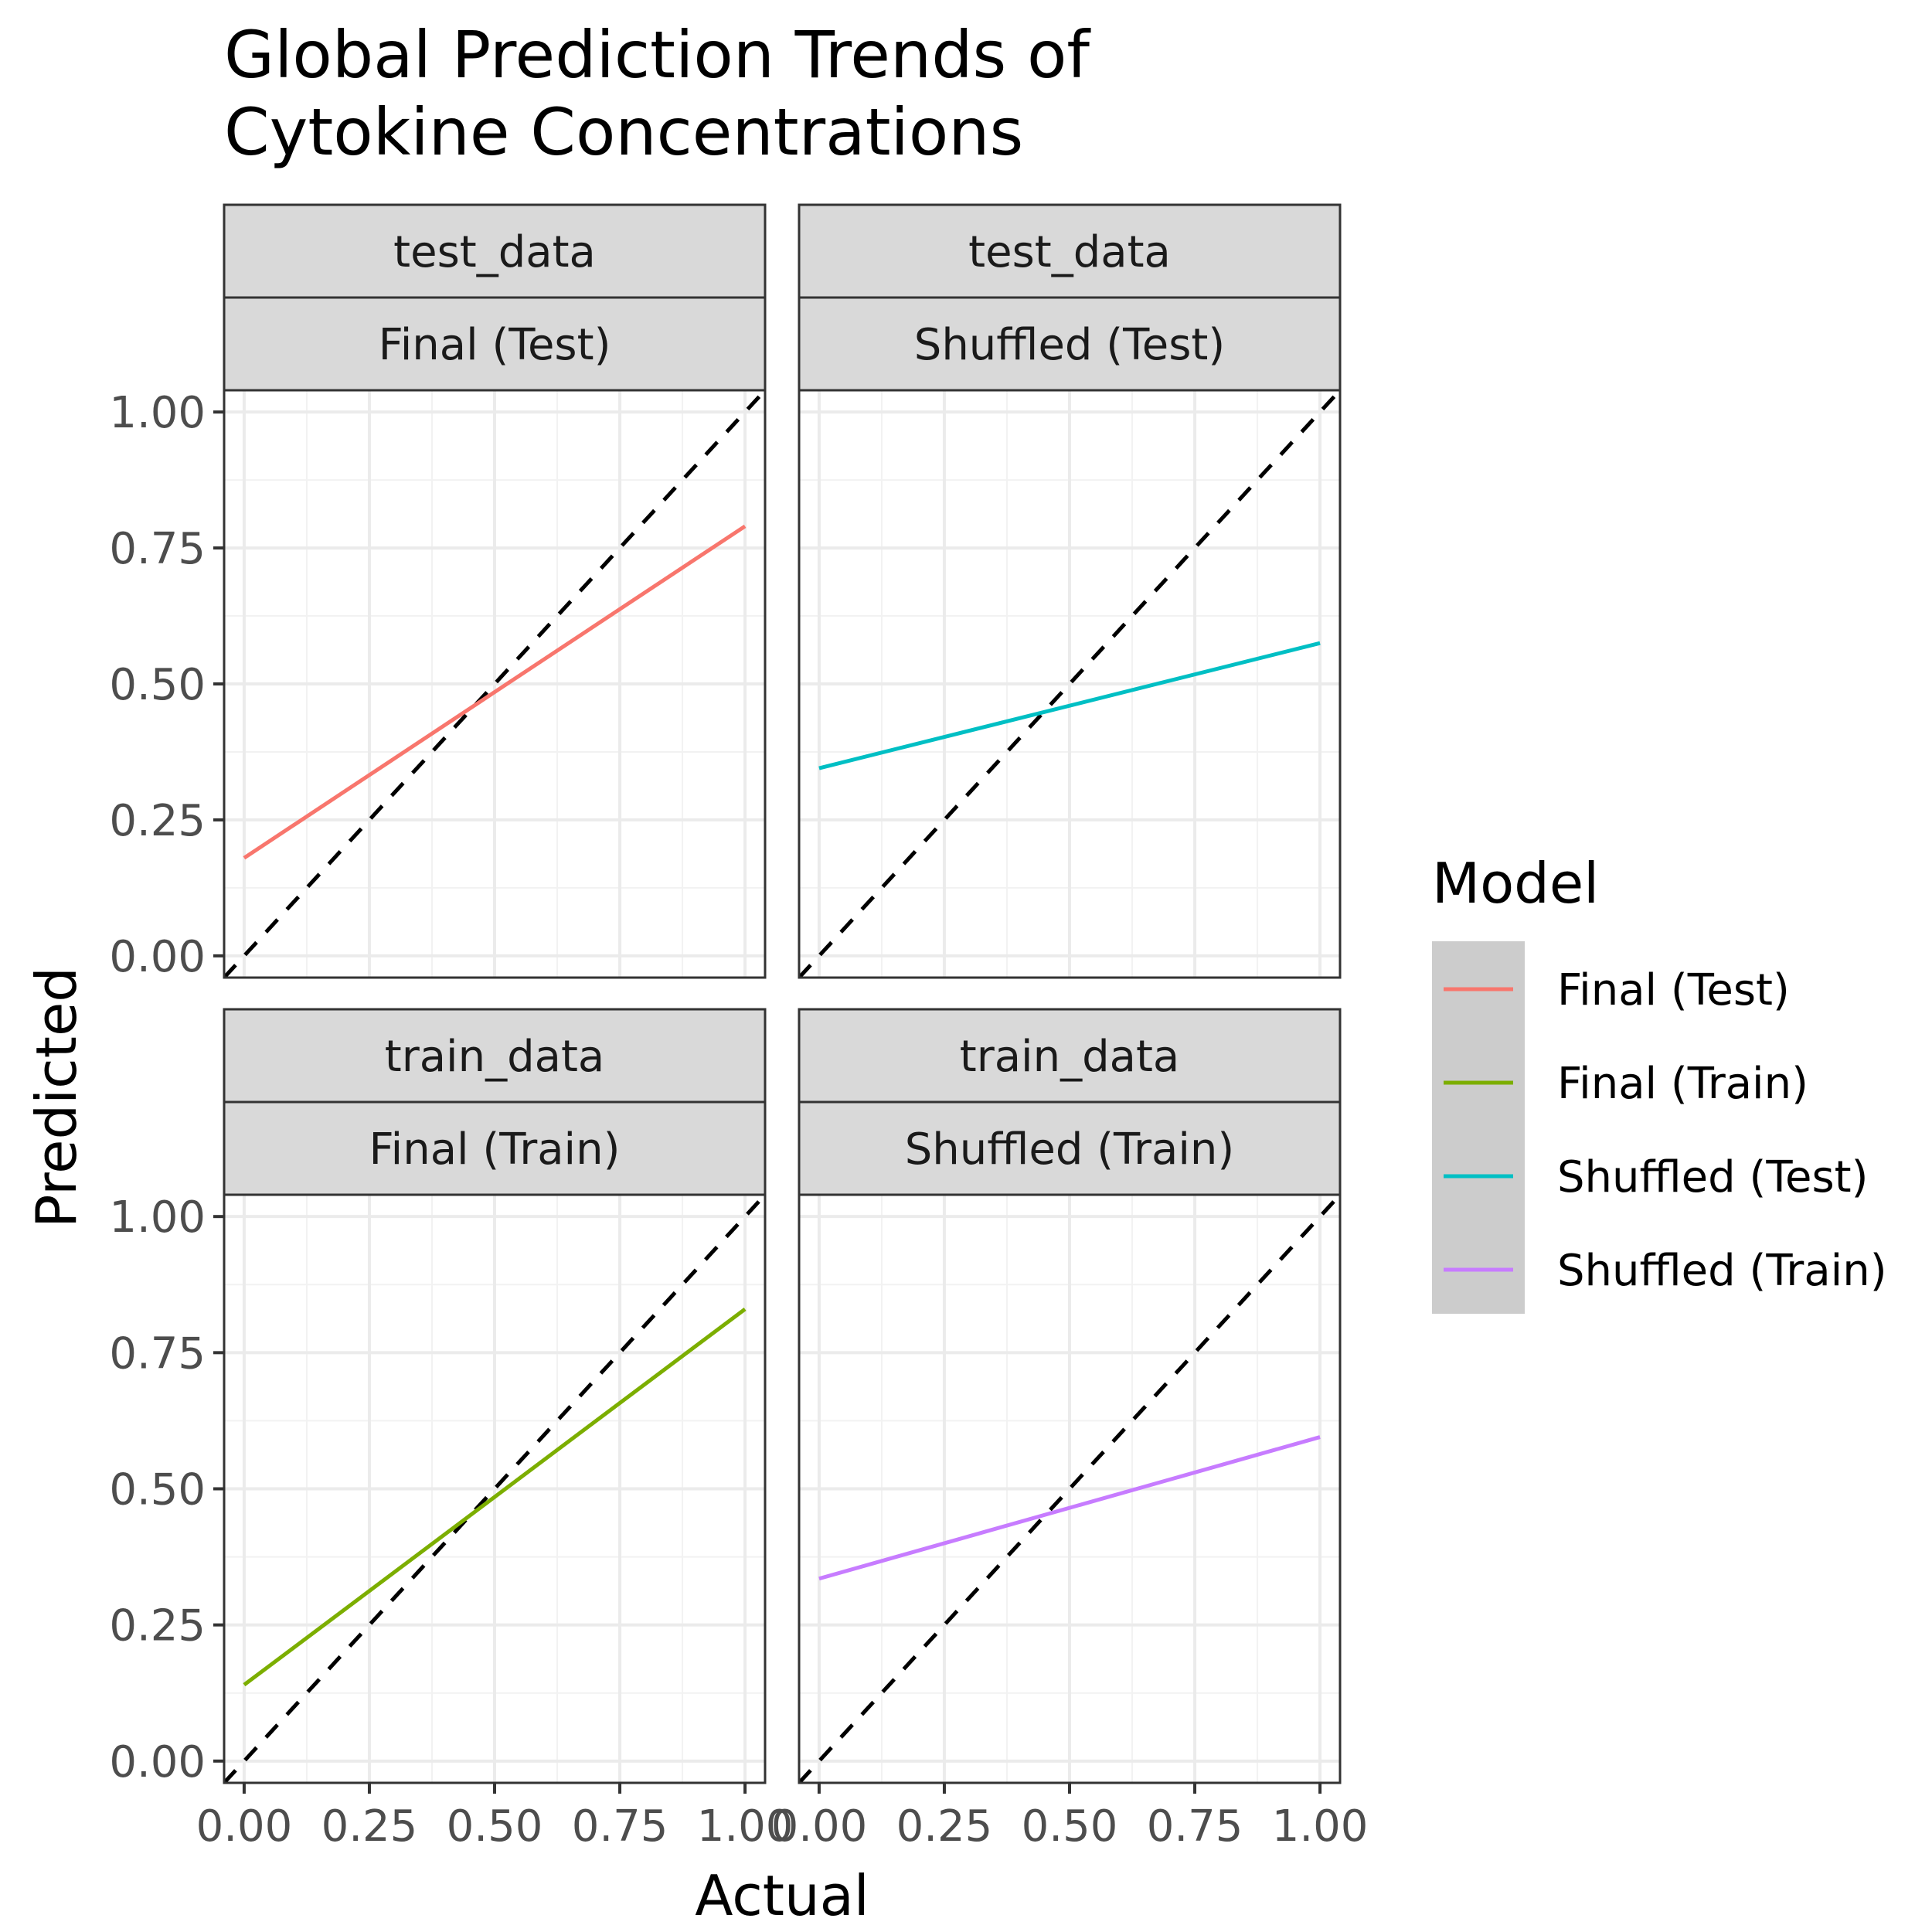  I want to click on y-axis-title: Predicted, so click(57, 1098).